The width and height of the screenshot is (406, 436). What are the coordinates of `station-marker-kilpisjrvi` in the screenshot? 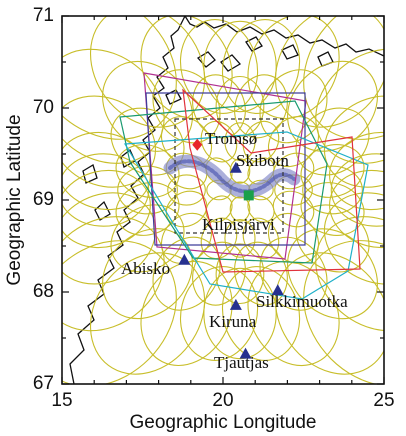 It's located at (248, 195).